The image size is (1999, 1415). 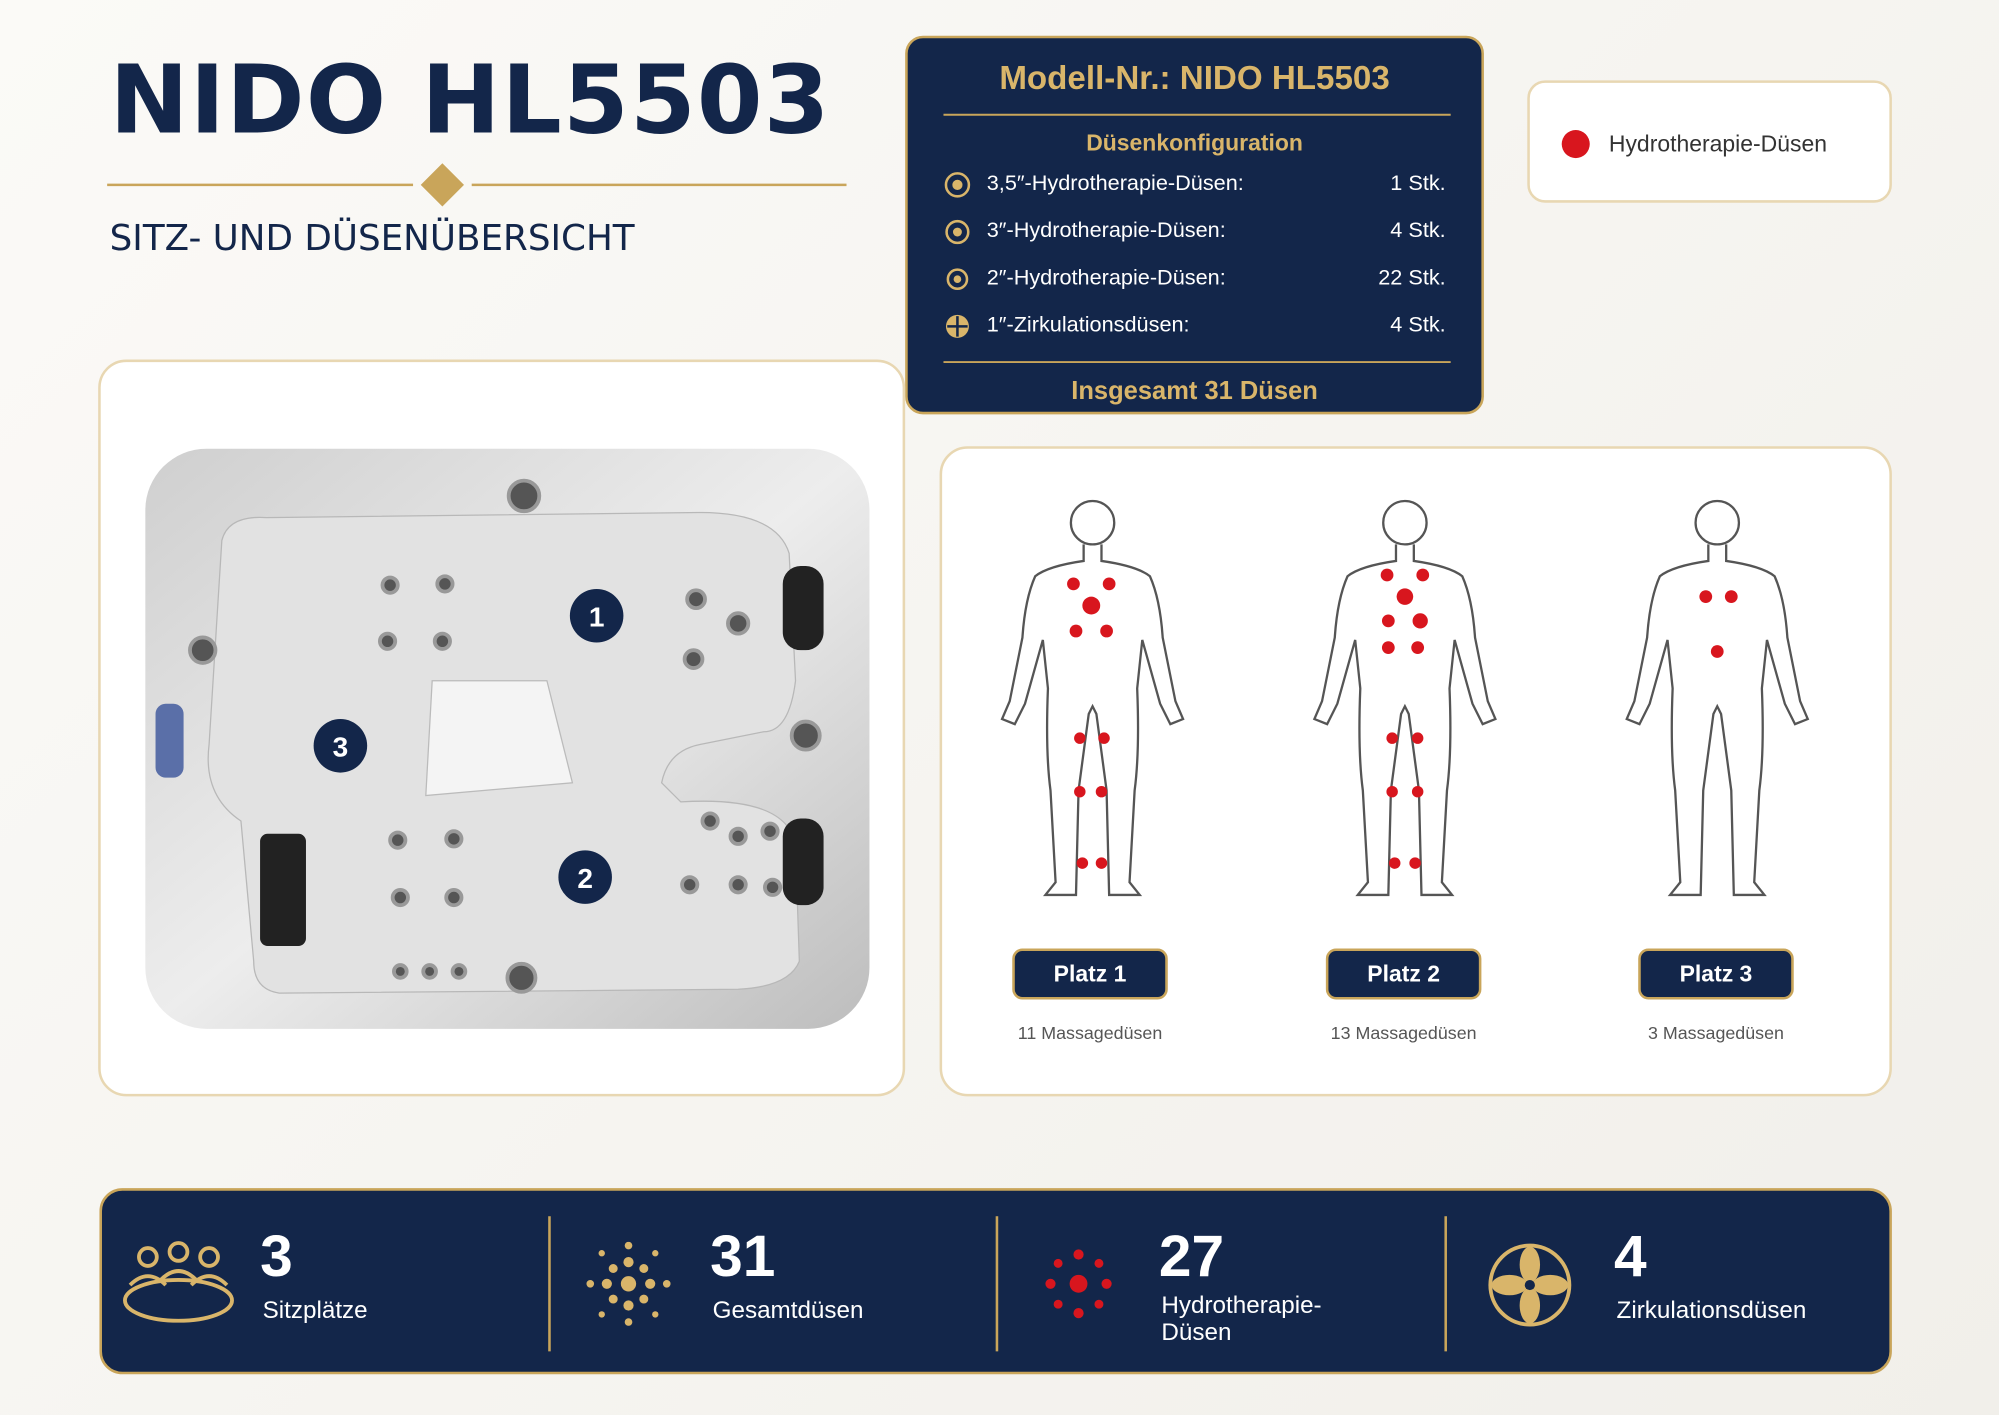 What do you see at coordinates (470, 100) in the screenshot?
I see `title: NIDO HL5503` at bounding box center [470, 100].